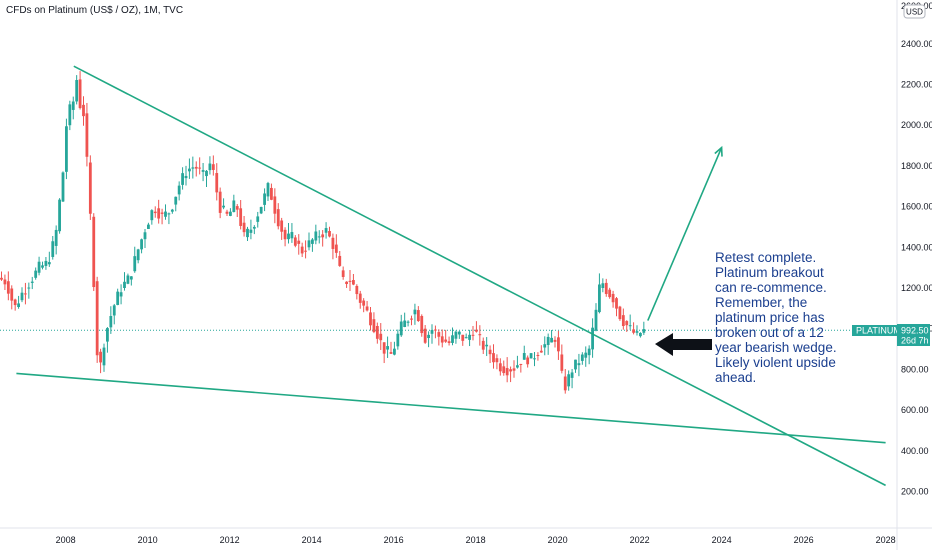 The width and height of the screenshot is (932, 550). Describe the element at coordinates (312, 540) in the screenshot. I see `x-tick-label: 2014` at that location.